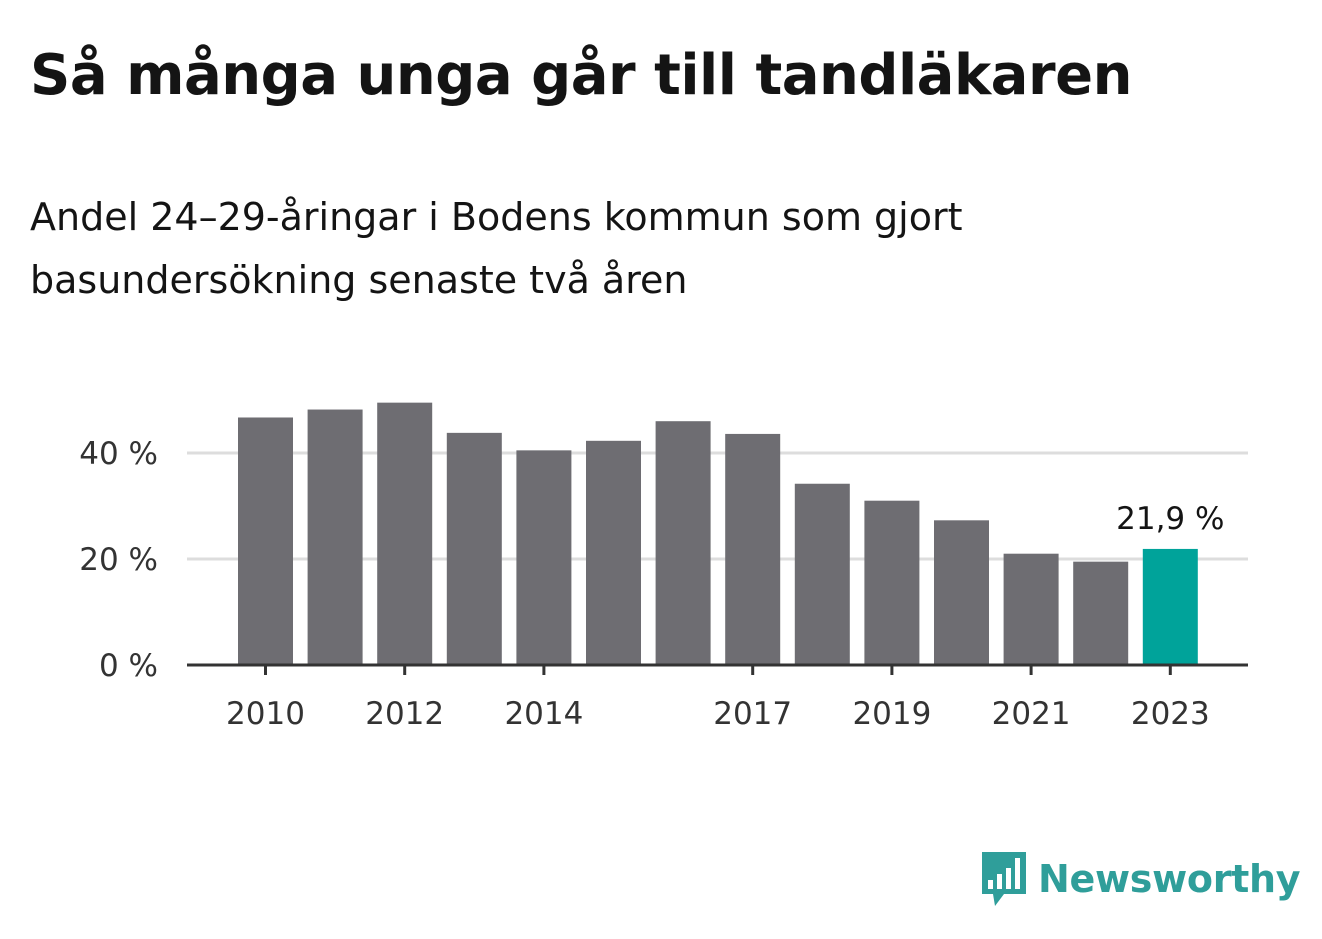  Describe the element at coordinates (752, 714) in the screenshot. I see `x-tick-label: 2017` at that location.